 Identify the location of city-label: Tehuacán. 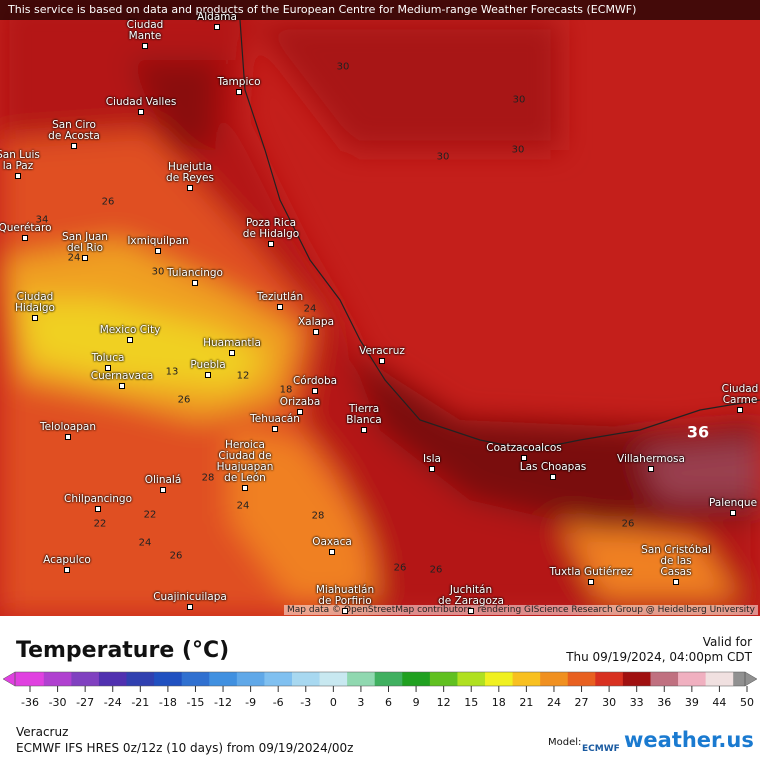
(275, 419).